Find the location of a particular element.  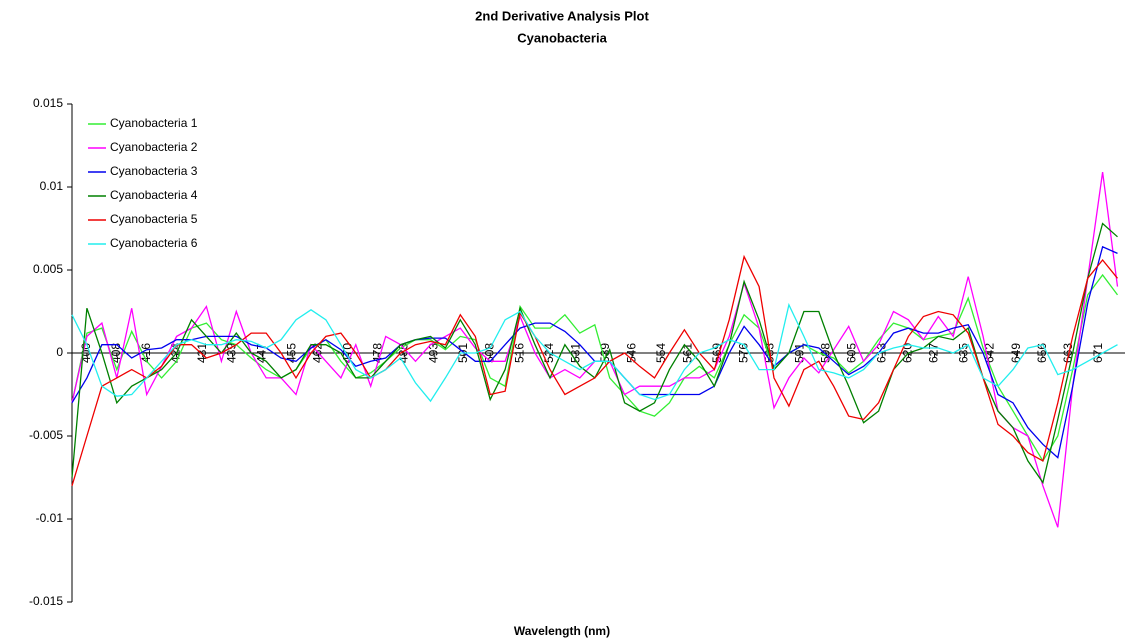

chart-title: 2nd Derivative Analysis Plot is located at coordinates (562, 15).